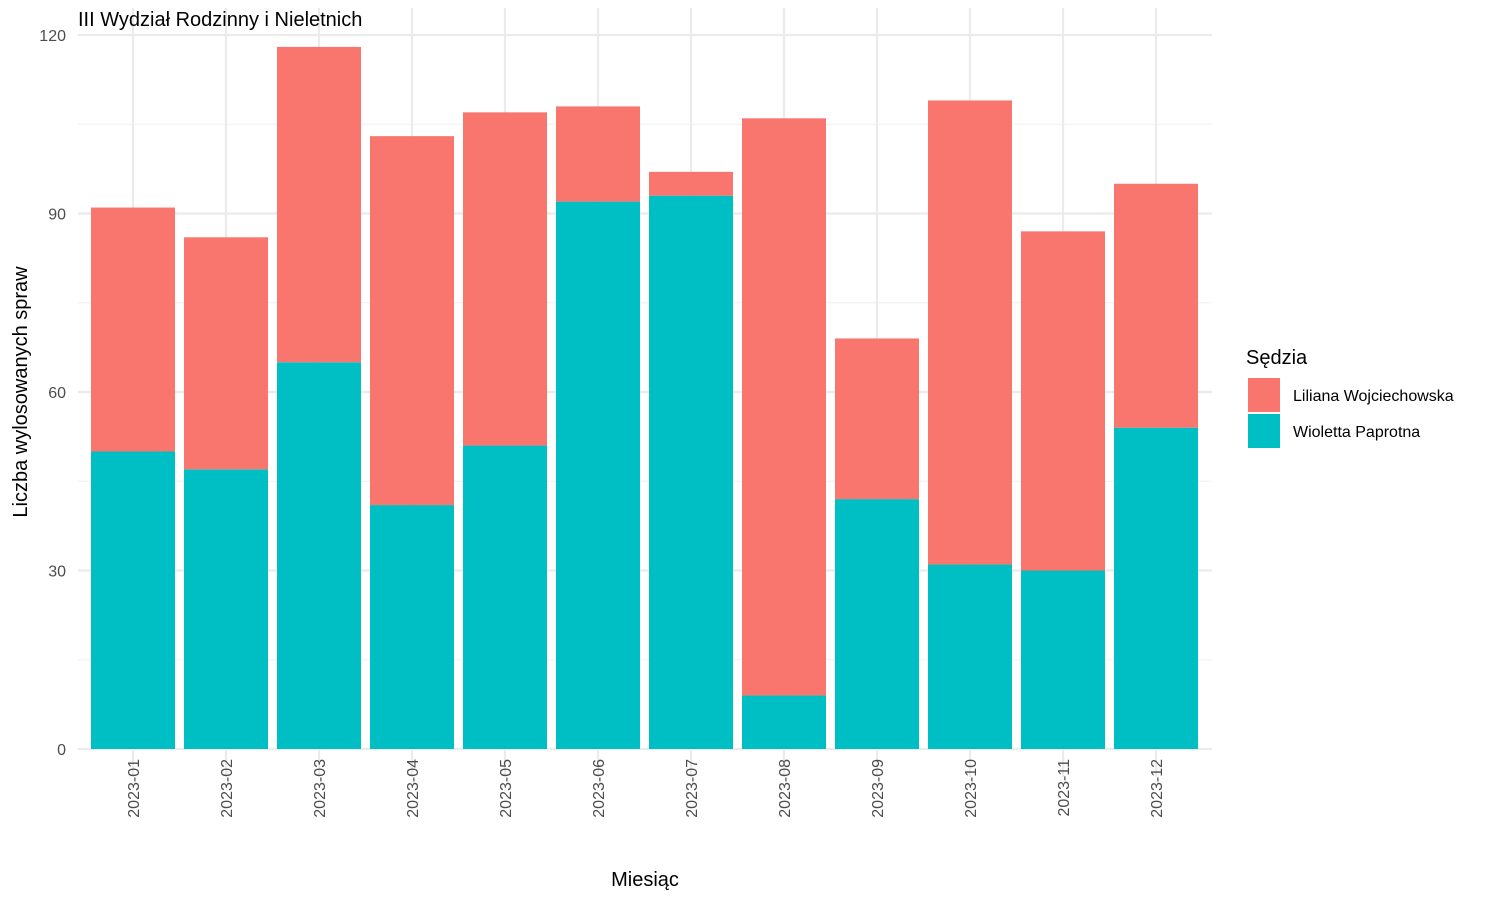  What do you see at coordinates (878, 788) in the screenshot?
I see `x-tick-label: 2023-09` at bounding box center [878, 788].